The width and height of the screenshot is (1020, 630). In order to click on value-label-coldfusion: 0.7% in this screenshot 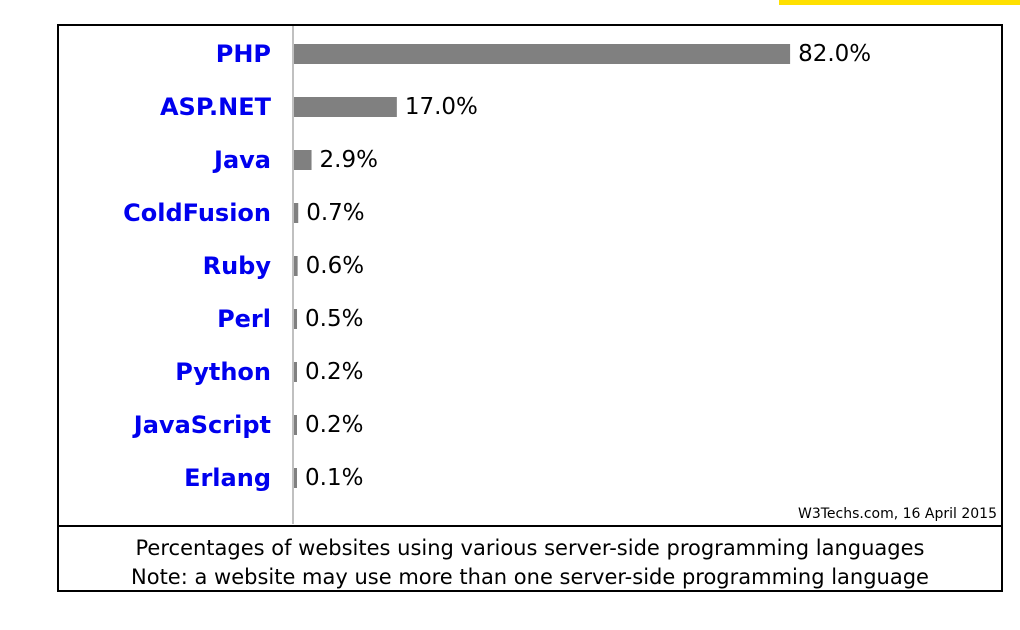, I will do `click(335, 213)`.